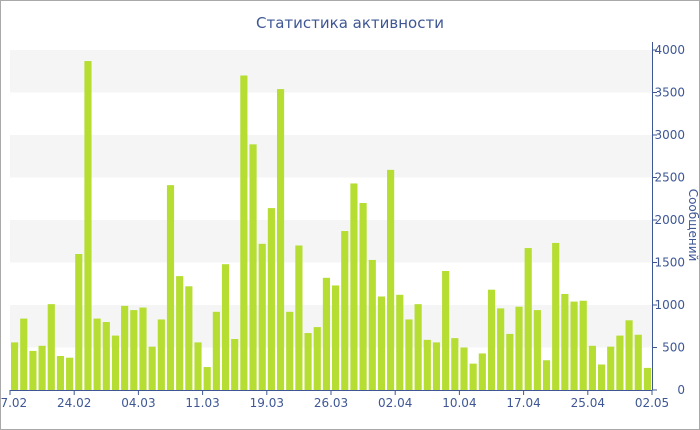 The height and width of the screenshot is (430, 700). I want to click on y-tick-label: 500, so click(673, 348).